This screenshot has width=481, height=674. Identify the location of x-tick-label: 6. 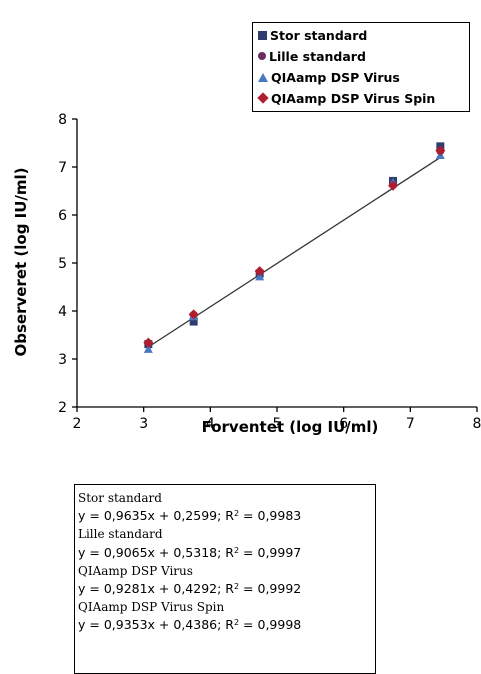
(343, 424).